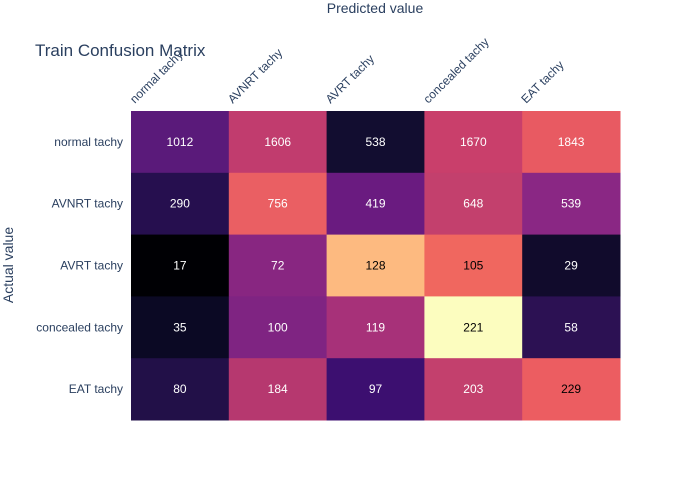  I want to click on y-axis-title: Actual value, so click(8, 265).